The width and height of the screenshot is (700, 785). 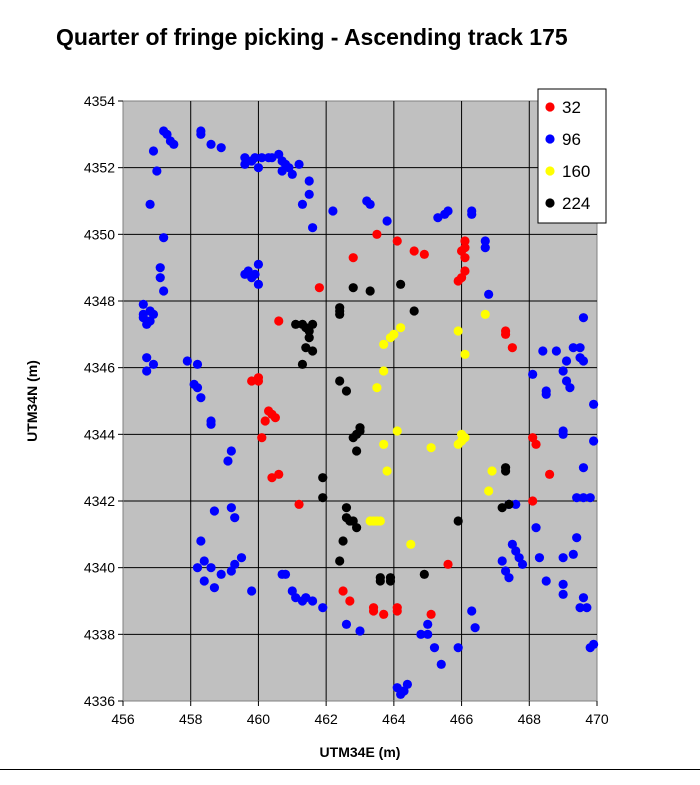 What do you see at coordinates (103, 401) in the screenshot?
I see `y-axis-ticks: 4336 4338 4340 4342 4344 4346 4348 4350 4352 4354` at bounding box center [103, 401].